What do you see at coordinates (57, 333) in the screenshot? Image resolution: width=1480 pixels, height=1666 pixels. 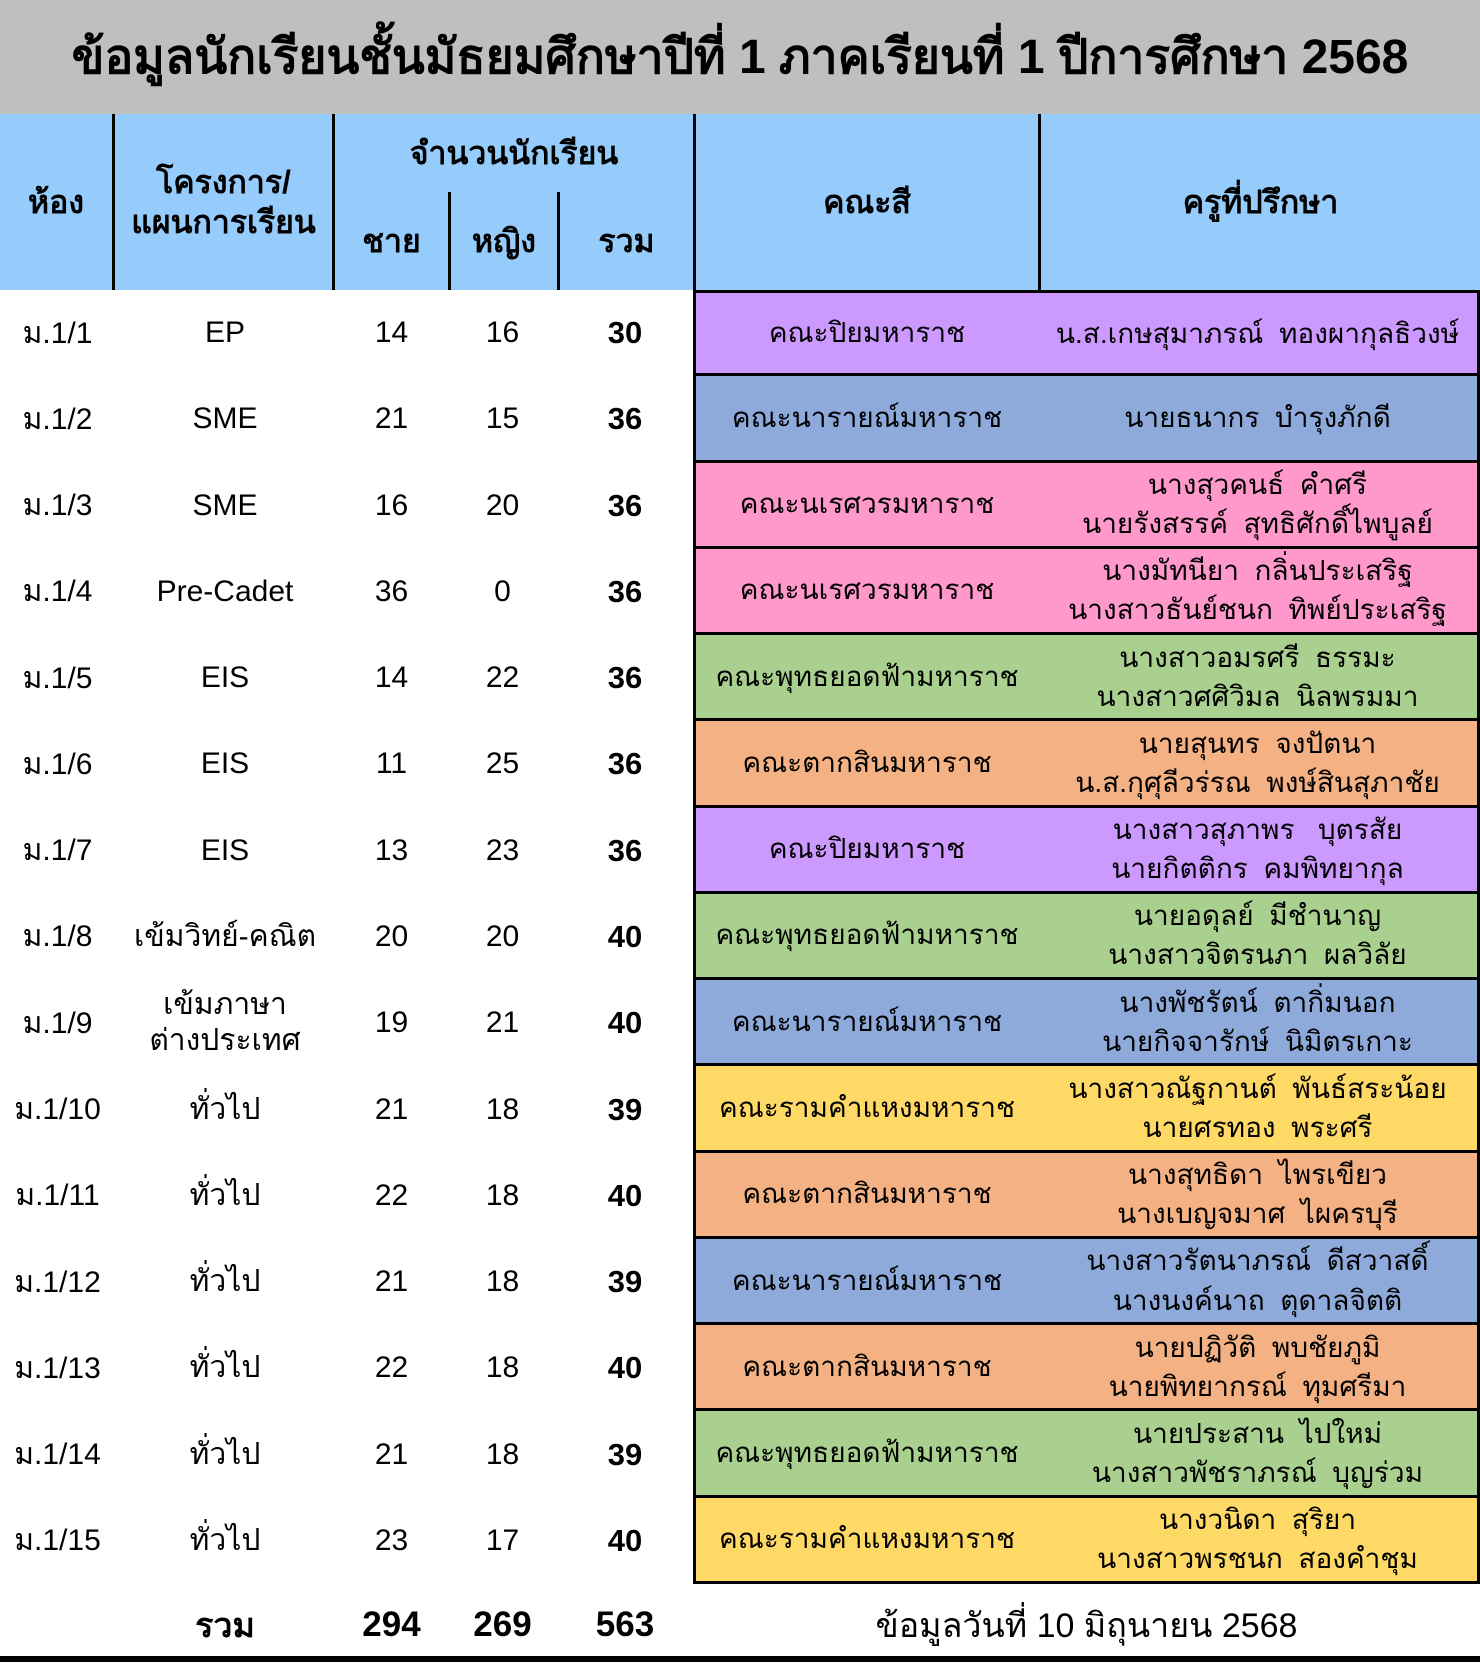 I see `room-cell: ม.1/1` at bounding box center [57, 333].